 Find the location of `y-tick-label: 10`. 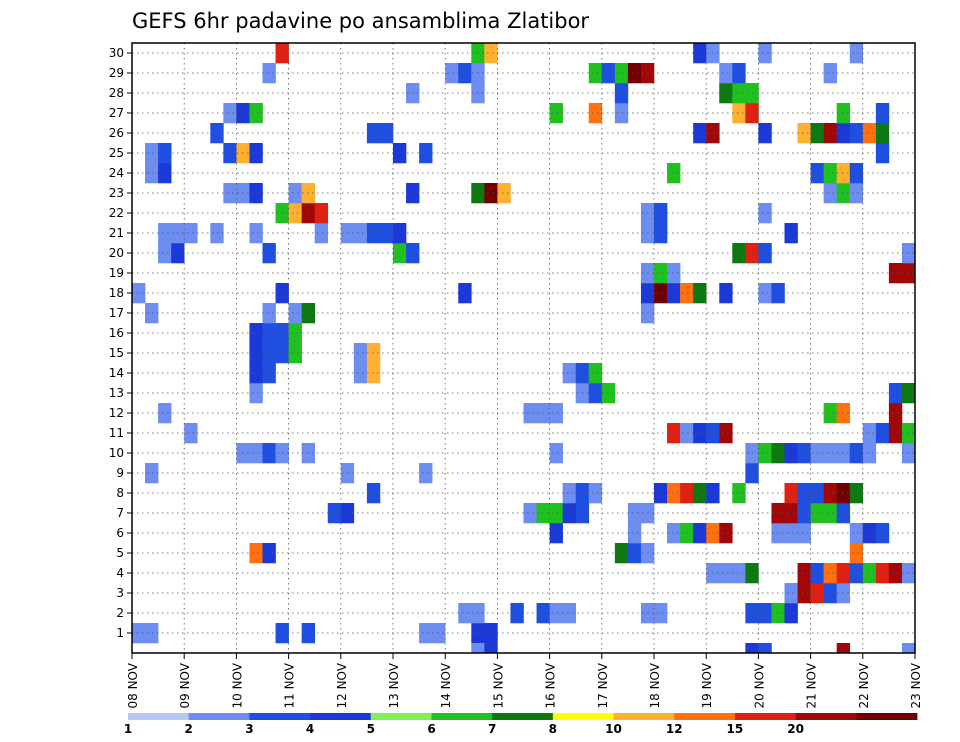

y-tick-label: 10 is located at coordinates (116, 453).